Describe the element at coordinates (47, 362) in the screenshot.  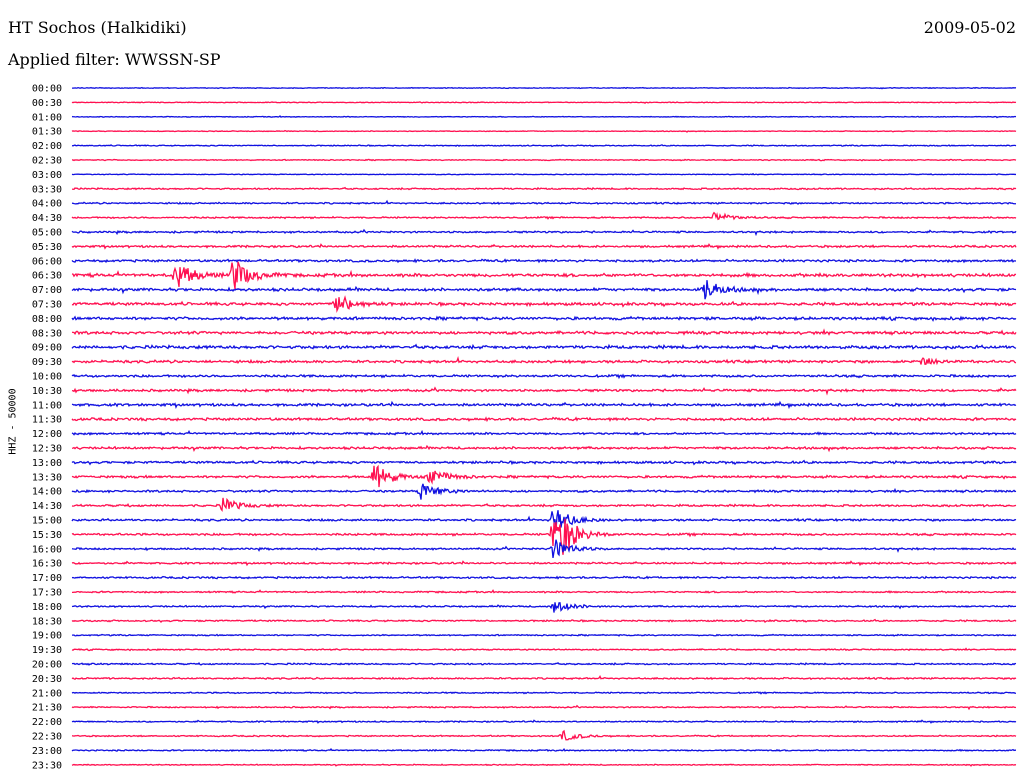
I see `row-time-label: 09:30` at that location.